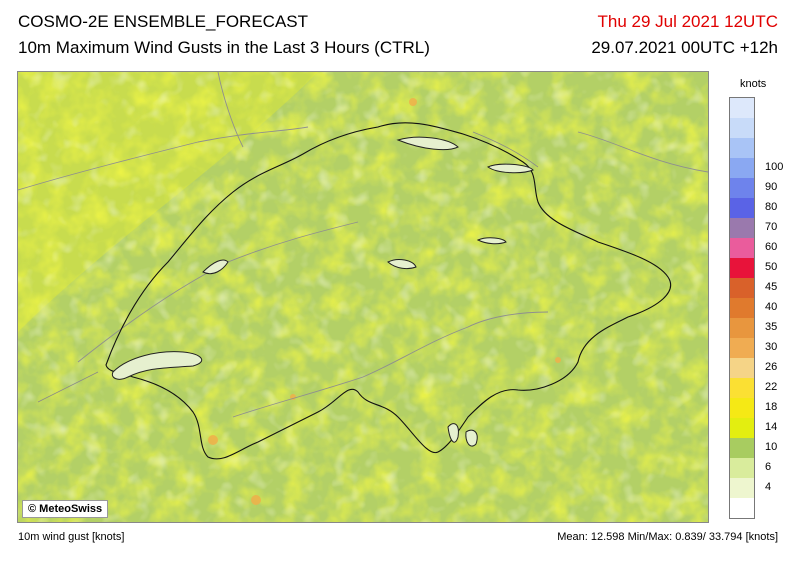  I want to click on rhine-river, so click(505, 149).